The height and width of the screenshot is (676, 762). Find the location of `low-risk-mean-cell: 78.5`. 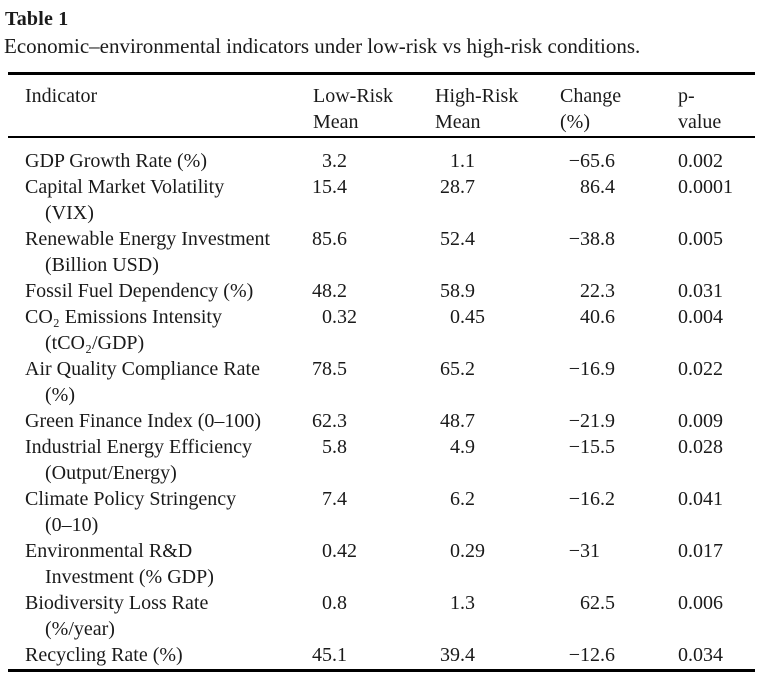

low-risk-mean-cell: 78.5 is located at coordinates (329, 369).